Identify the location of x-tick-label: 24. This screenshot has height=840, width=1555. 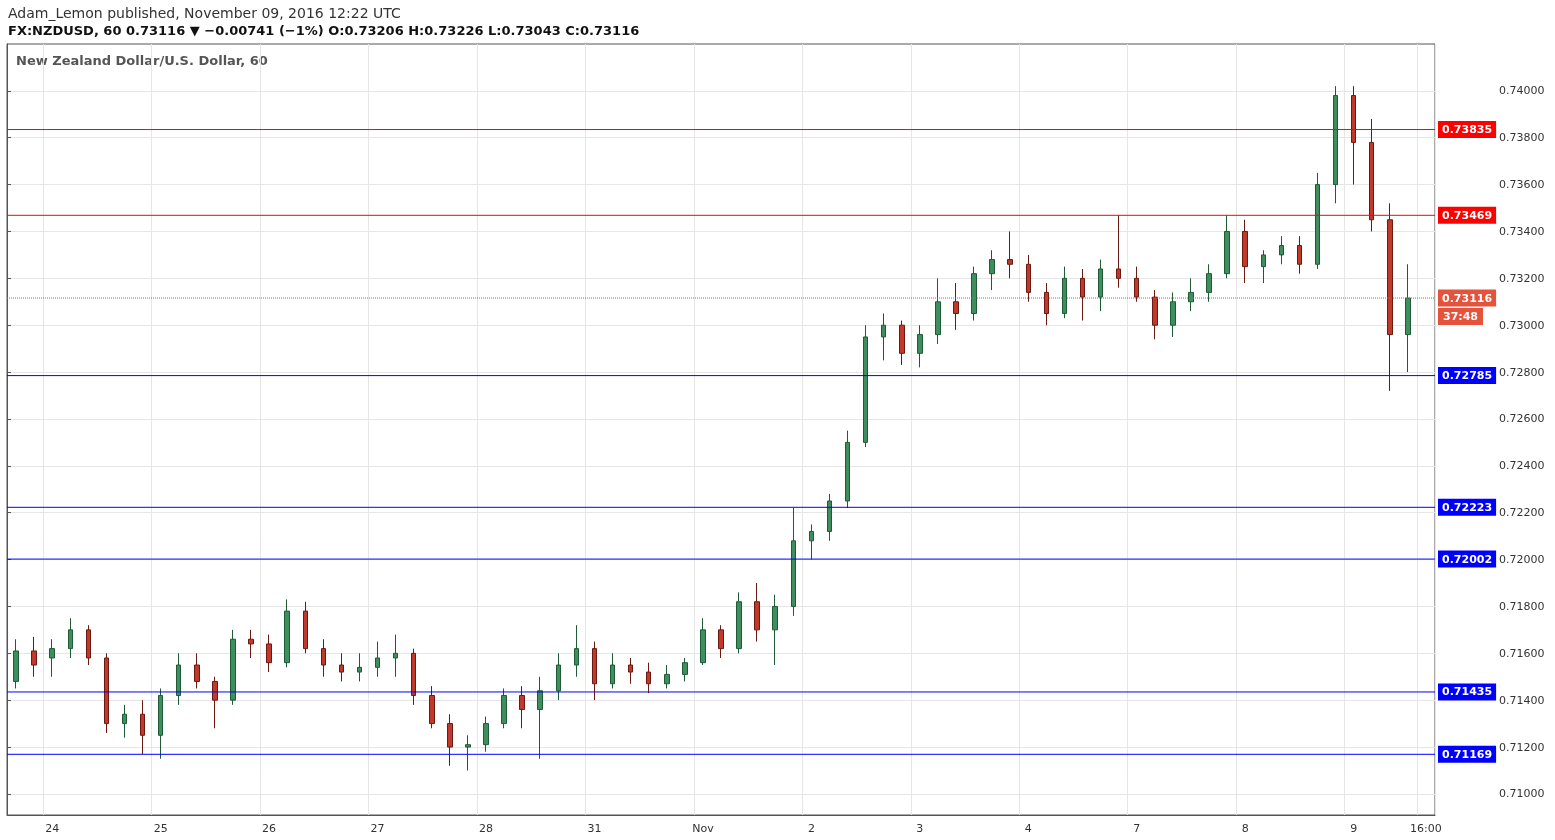
(52, 828).